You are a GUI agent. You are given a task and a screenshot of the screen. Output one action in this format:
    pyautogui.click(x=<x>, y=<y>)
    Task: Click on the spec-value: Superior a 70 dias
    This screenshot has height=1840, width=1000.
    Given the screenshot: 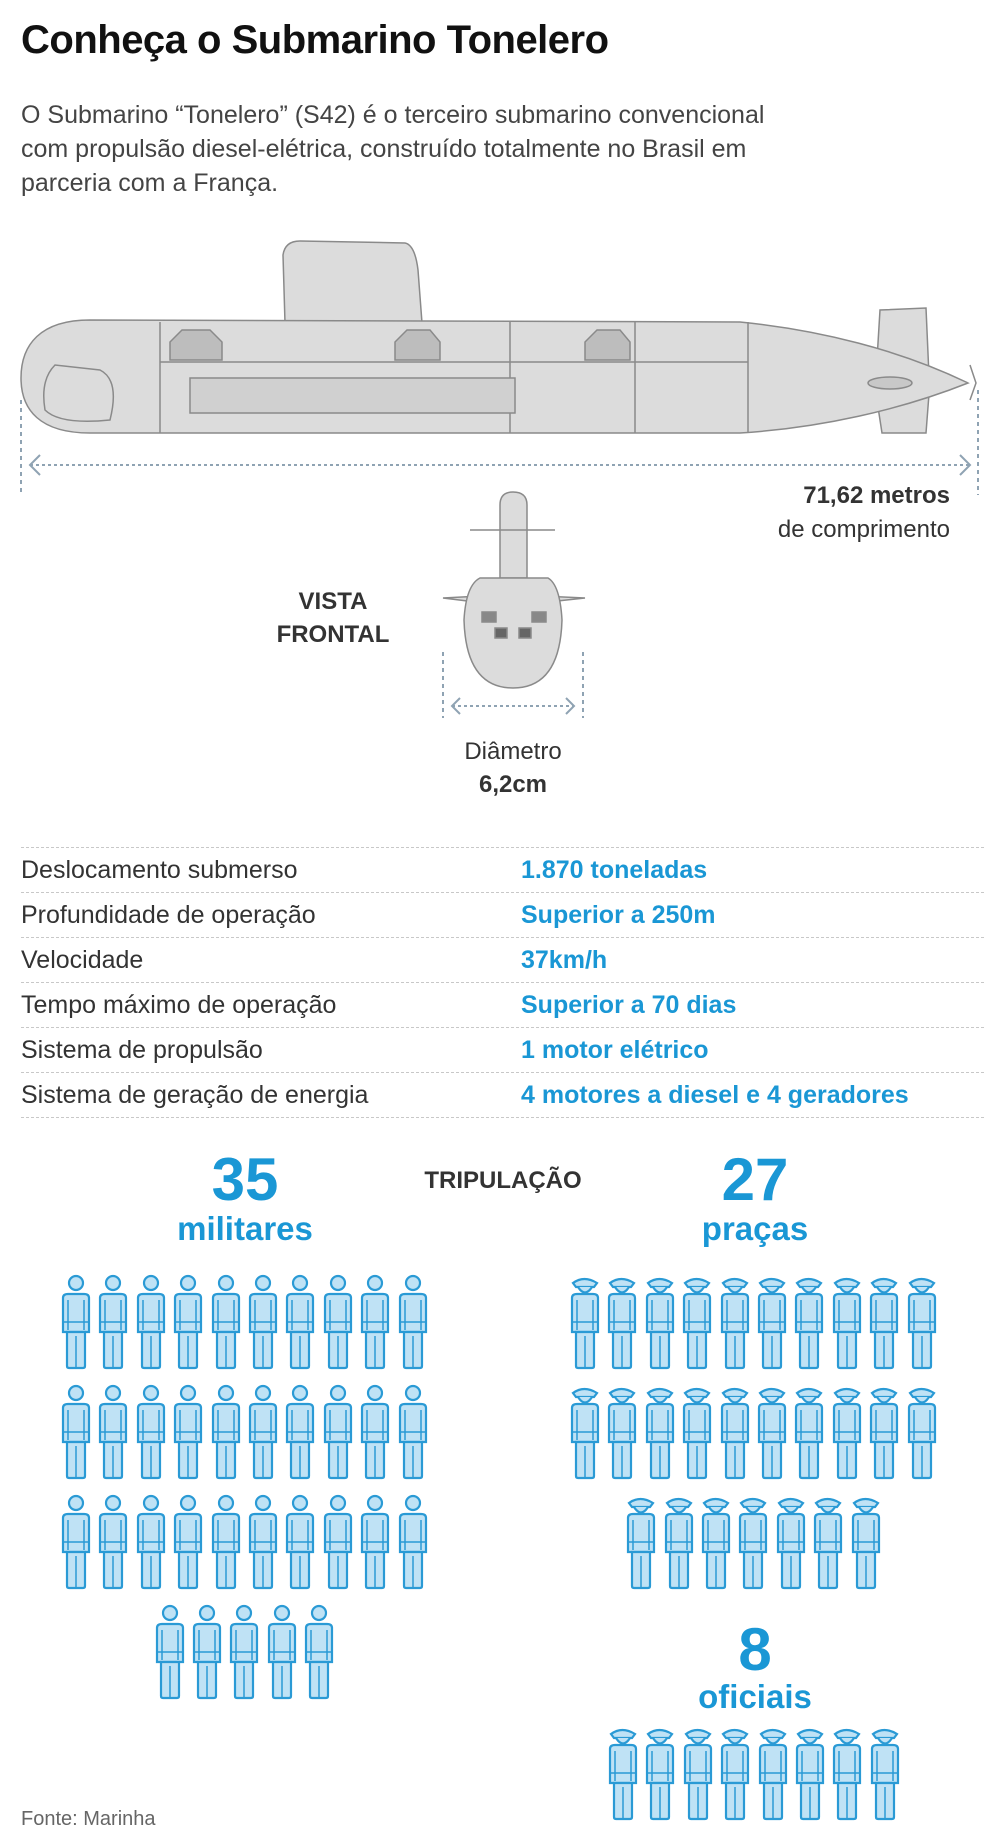 What is the action you would take?
    pyautogui.click(x=629, y=1004)
    